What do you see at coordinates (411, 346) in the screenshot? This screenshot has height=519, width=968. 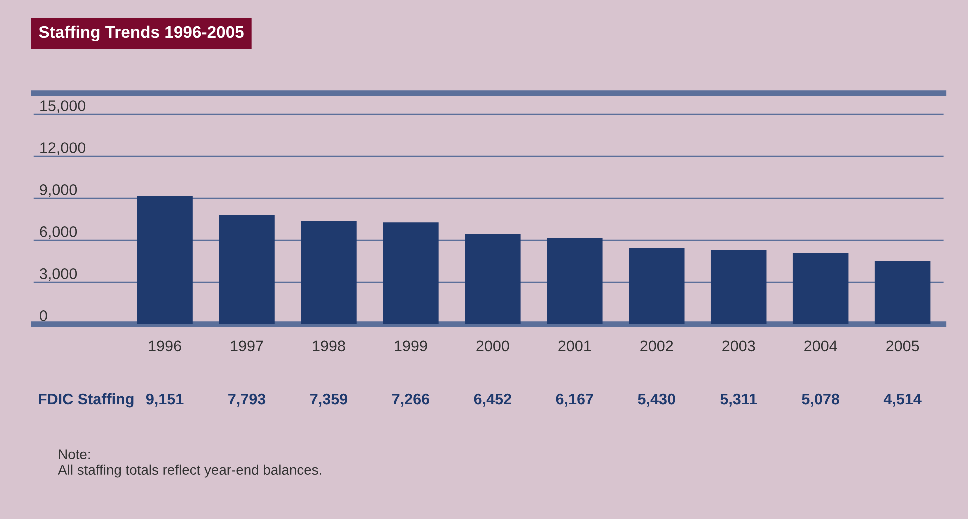 I see `x-tick-label: 1999` at bounding box center [411, 346].